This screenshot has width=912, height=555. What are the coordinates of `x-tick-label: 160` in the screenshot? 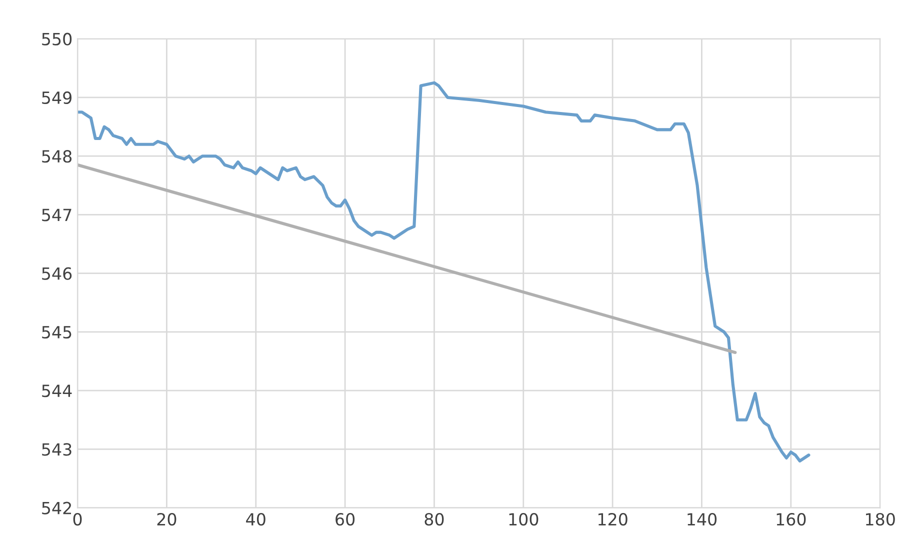 It's located at (791, 519).